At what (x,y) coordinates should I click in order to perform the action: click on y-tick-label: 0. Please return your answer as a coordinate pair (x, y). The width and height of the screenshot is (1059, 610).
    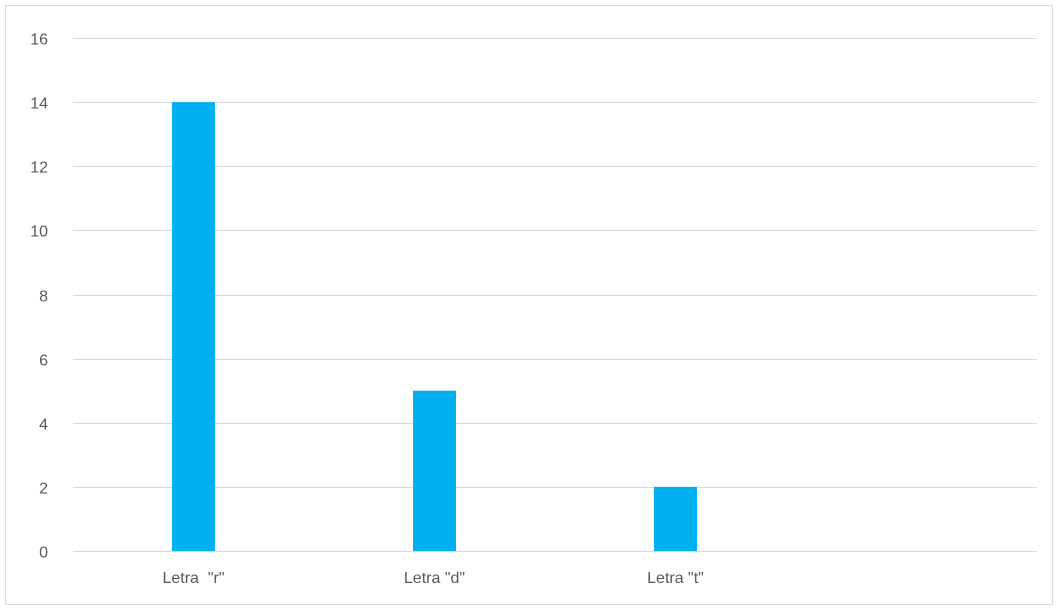
    Looking at the image, I should click on (43, 553).